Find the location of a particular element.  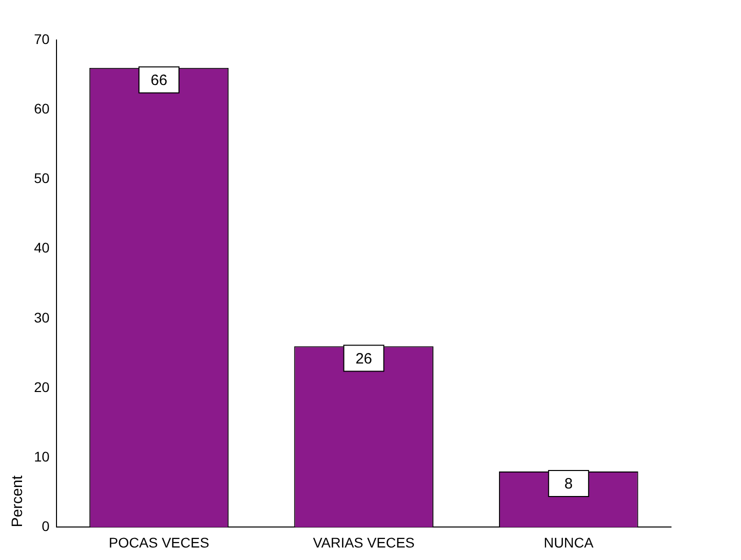

data-label: 66 is located at coordinates (159, 80).